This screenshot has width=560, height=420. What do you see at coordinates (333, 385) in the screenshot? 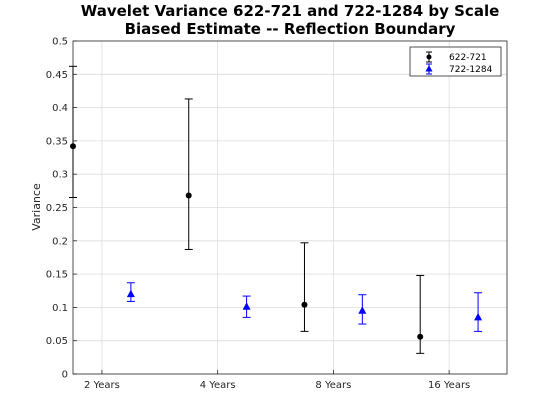
I see `x-tick-label: 8 Years` at bounding box center [333, 385].